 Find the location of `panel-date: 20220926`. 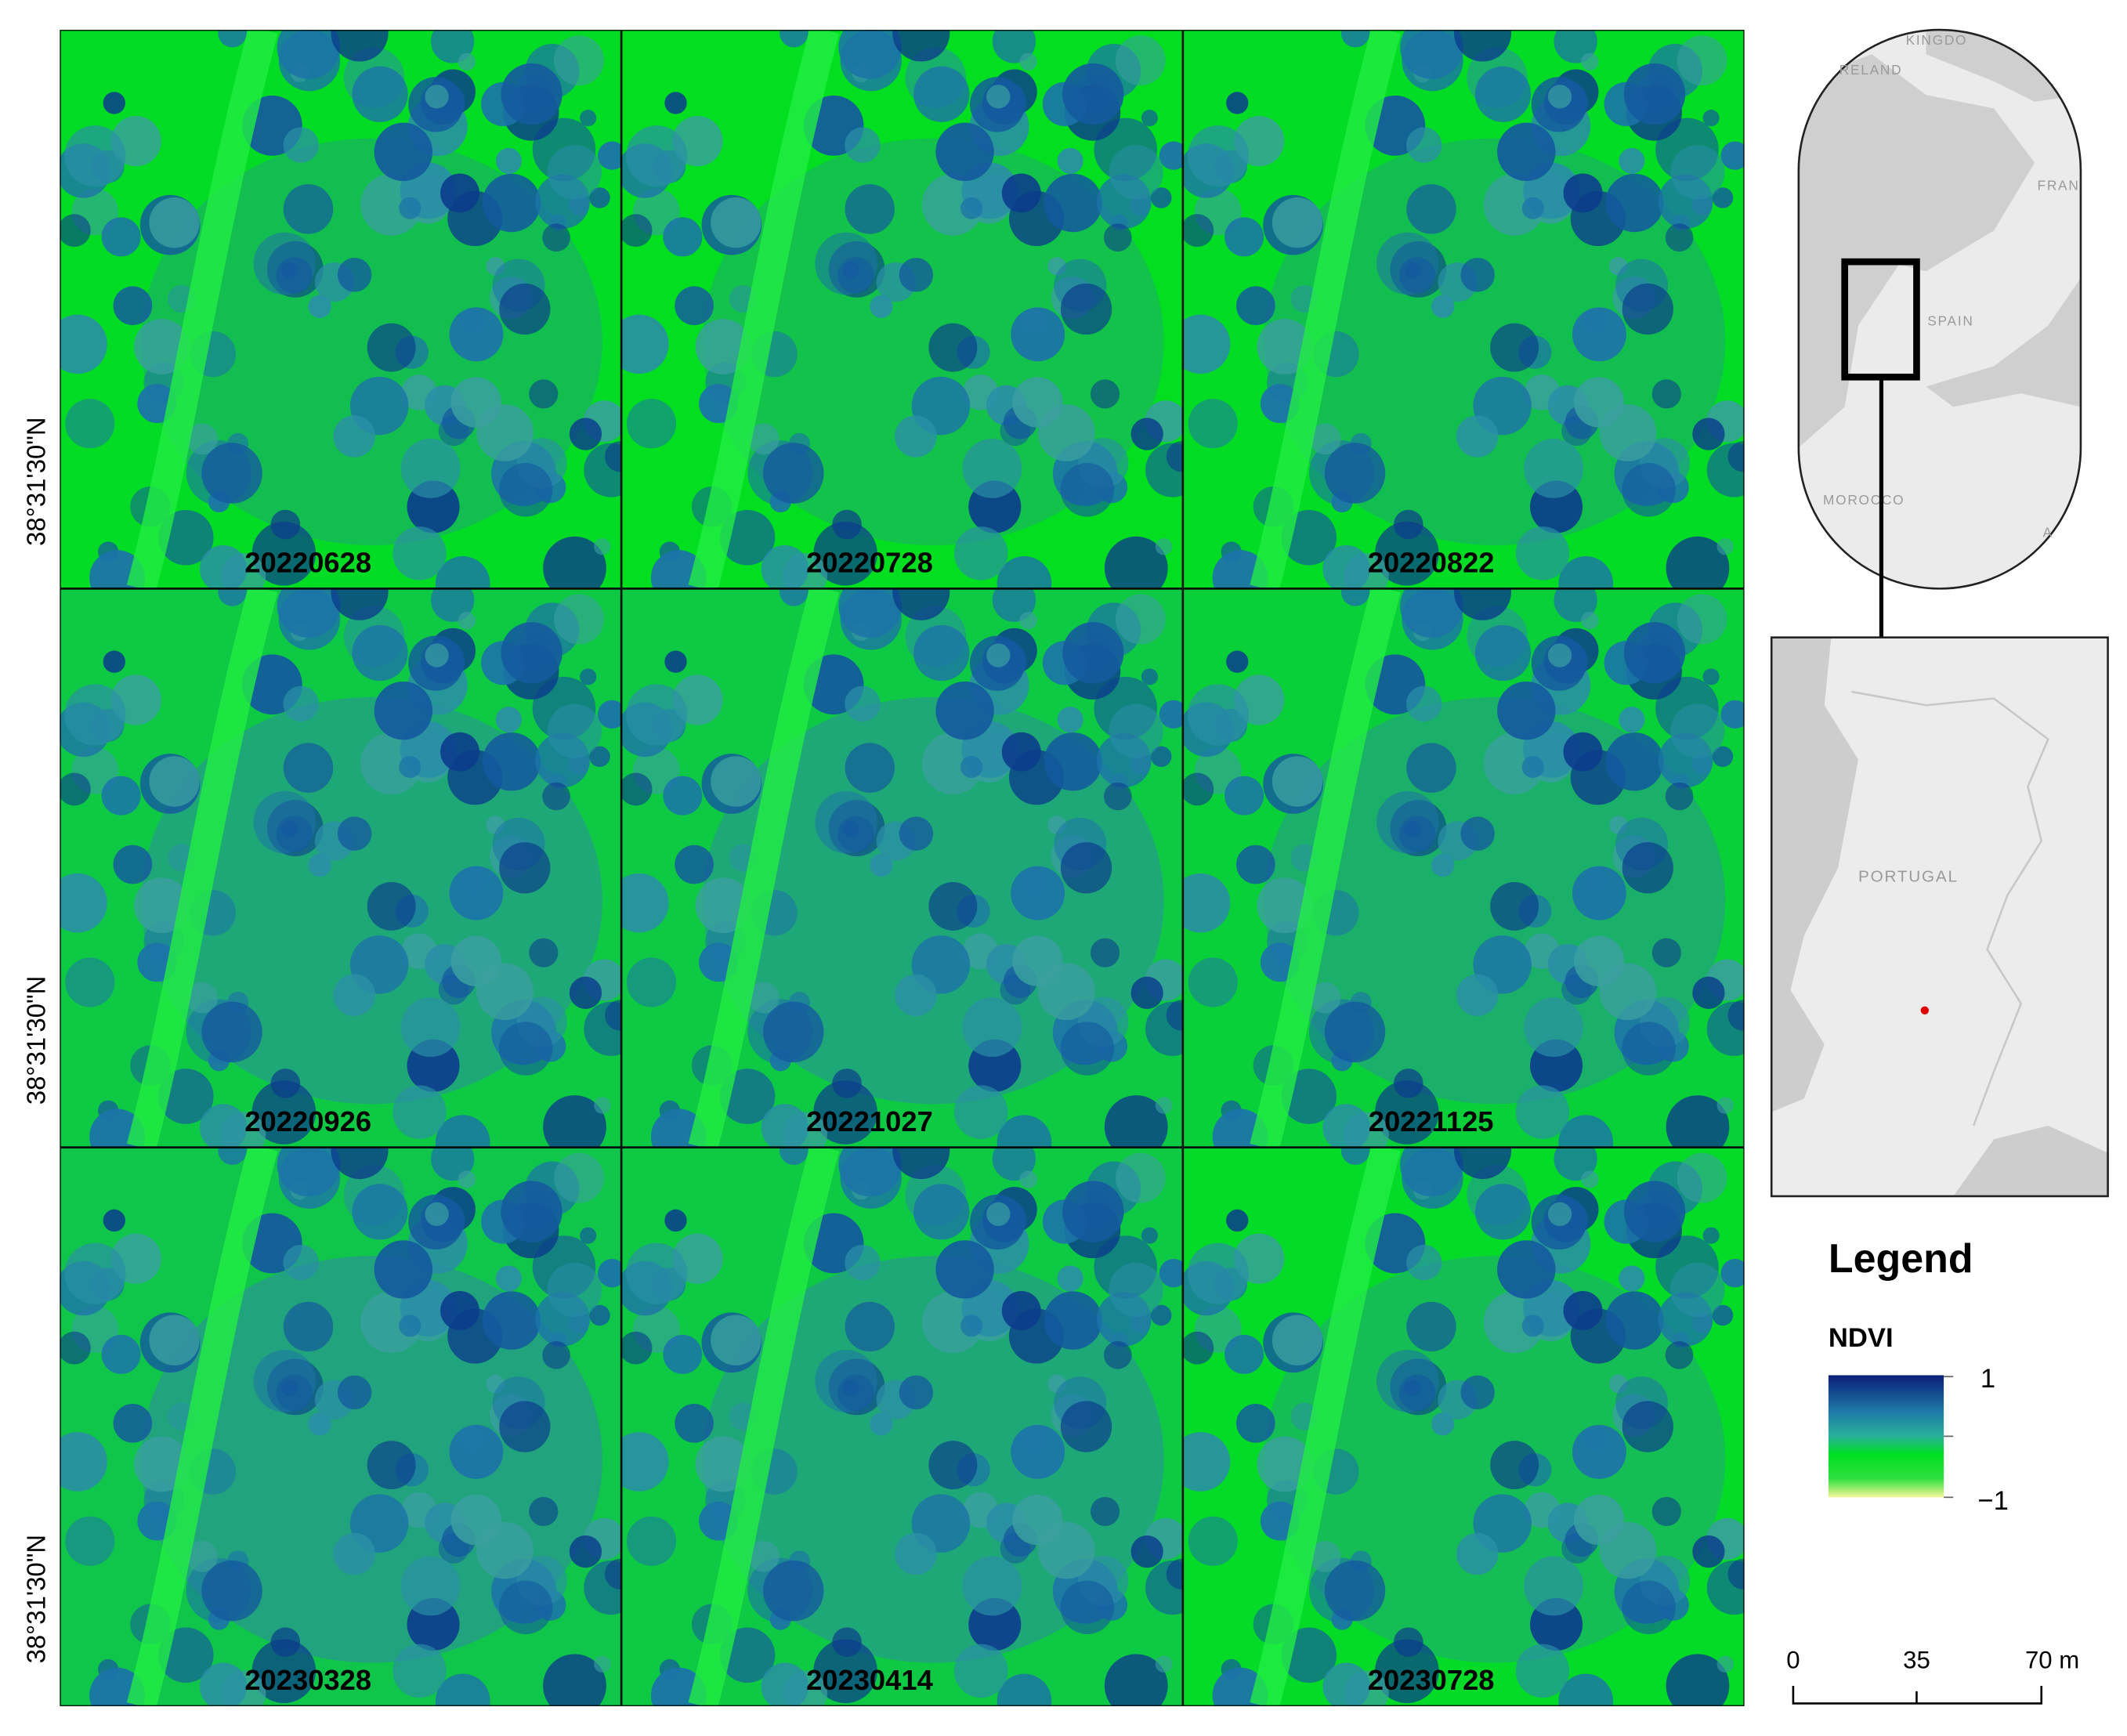

panel-date: 20220926 is located at coordinates (307, 1121).